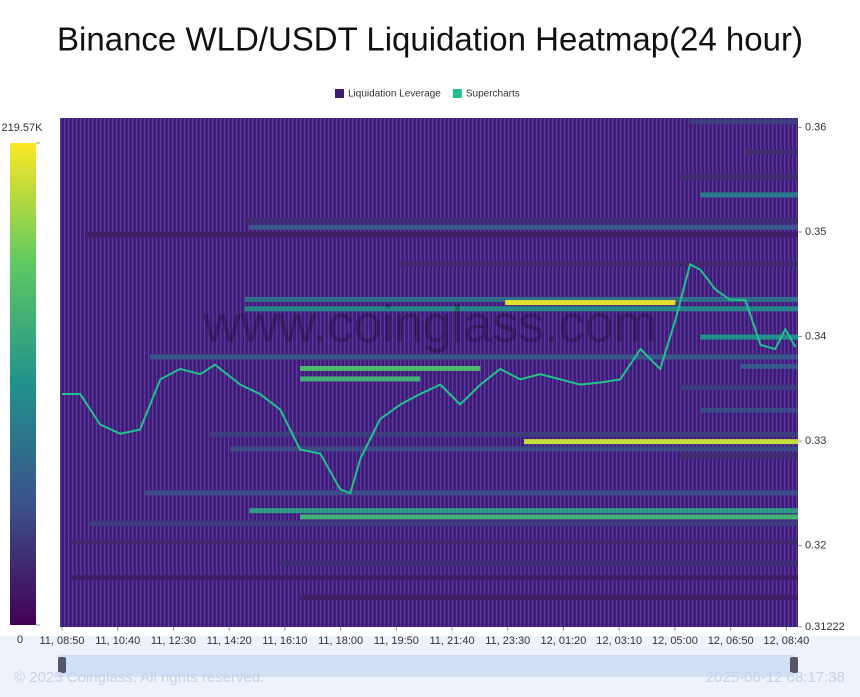 The image size is (860, 697). Describe the element at coordinates (825, 627) in the screenshot. I see `y-tick-label: 0.31222` at that location.